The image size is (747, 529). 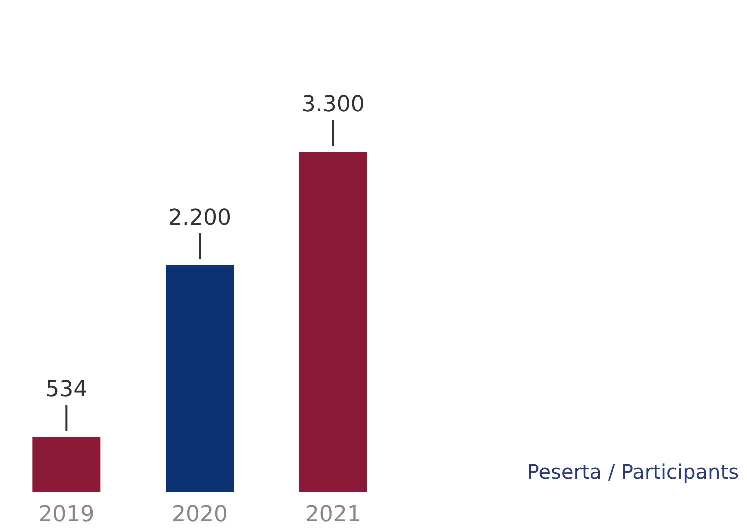 I want to click on text: Peserta / Participants, so click(x=633, y=472).